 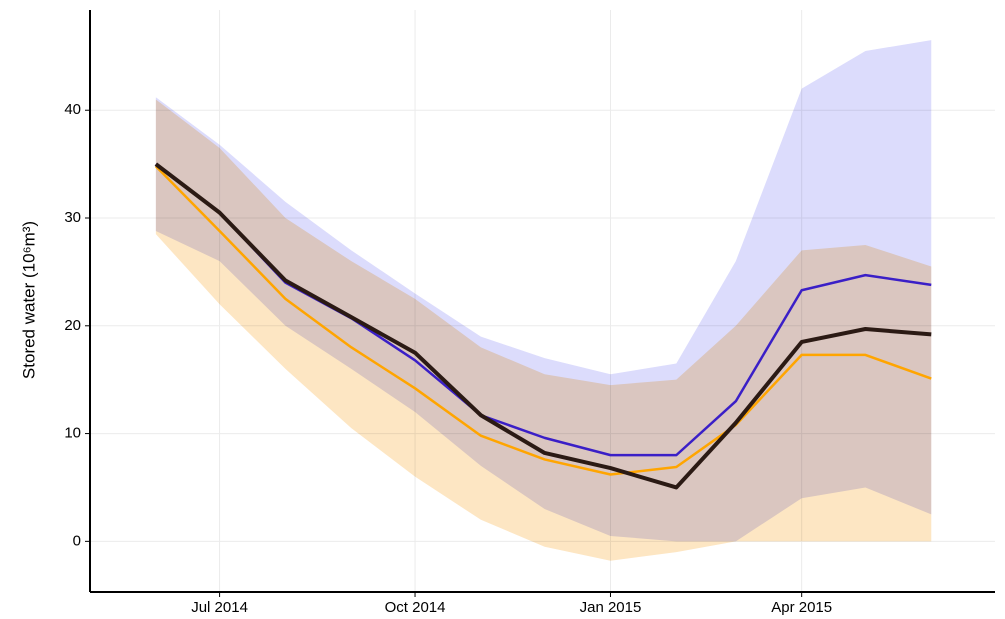 I want to click on y-axis-label: Stored water (10⁶m³), so click(x=28, y=300).